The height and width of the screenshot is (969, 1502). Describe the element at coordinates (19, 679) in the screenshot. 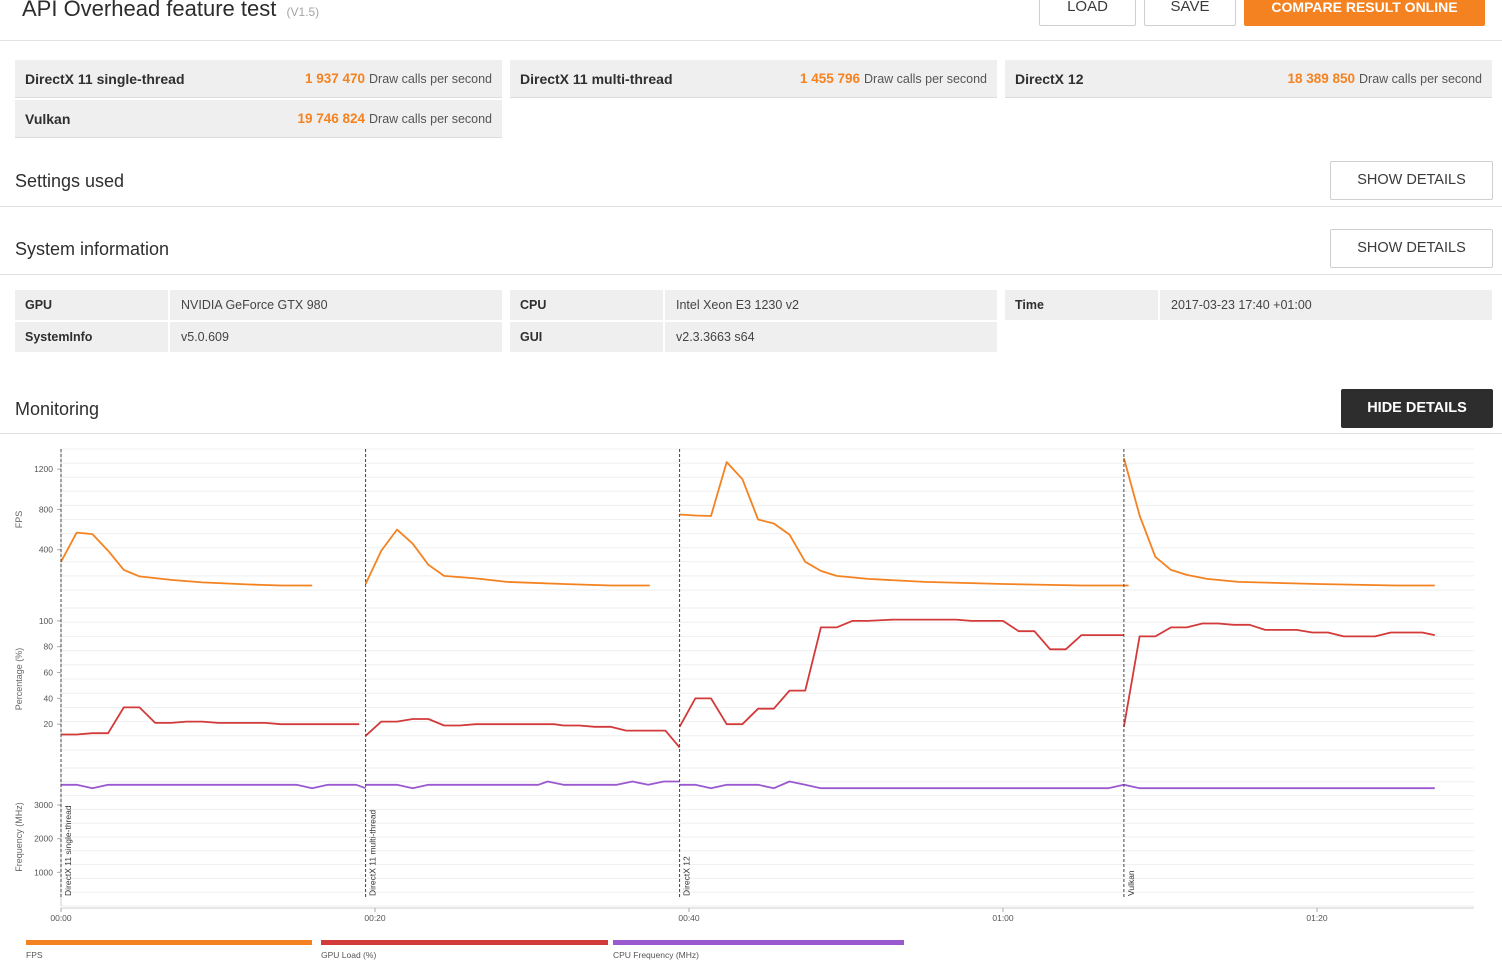

I see `y-axis-label: Percentage (%)` at that location.